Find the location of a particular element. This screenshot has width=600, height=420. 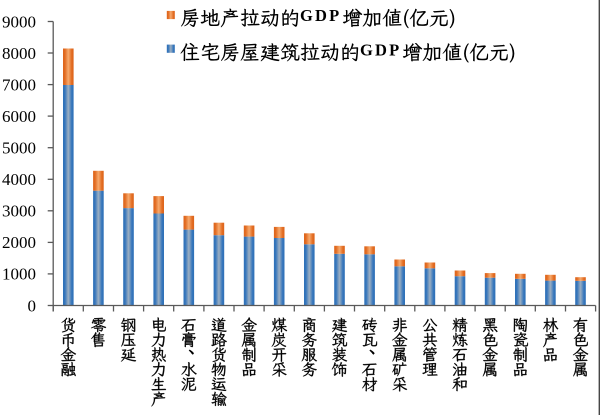

svg-text: 9000 is located at coordinates (19, 21).